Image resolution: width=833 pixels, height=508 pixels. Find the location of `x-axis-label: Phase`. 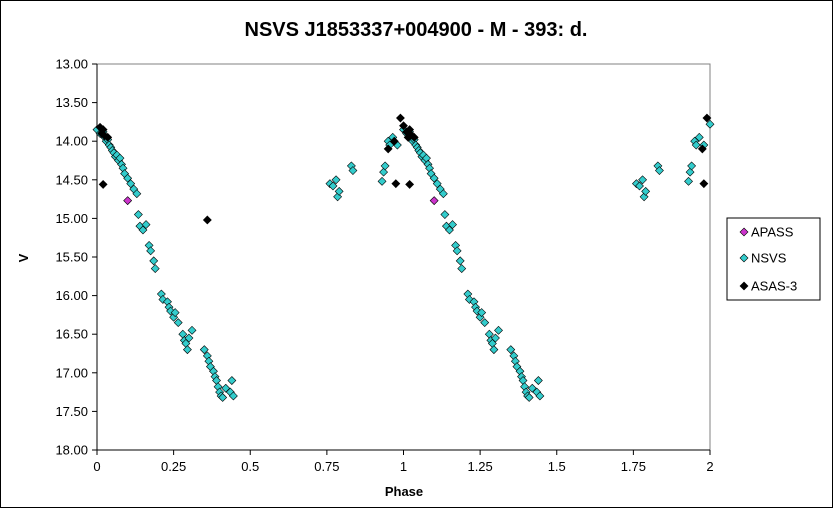

x-axis-label: Phase is located at coordinates (404, 491).